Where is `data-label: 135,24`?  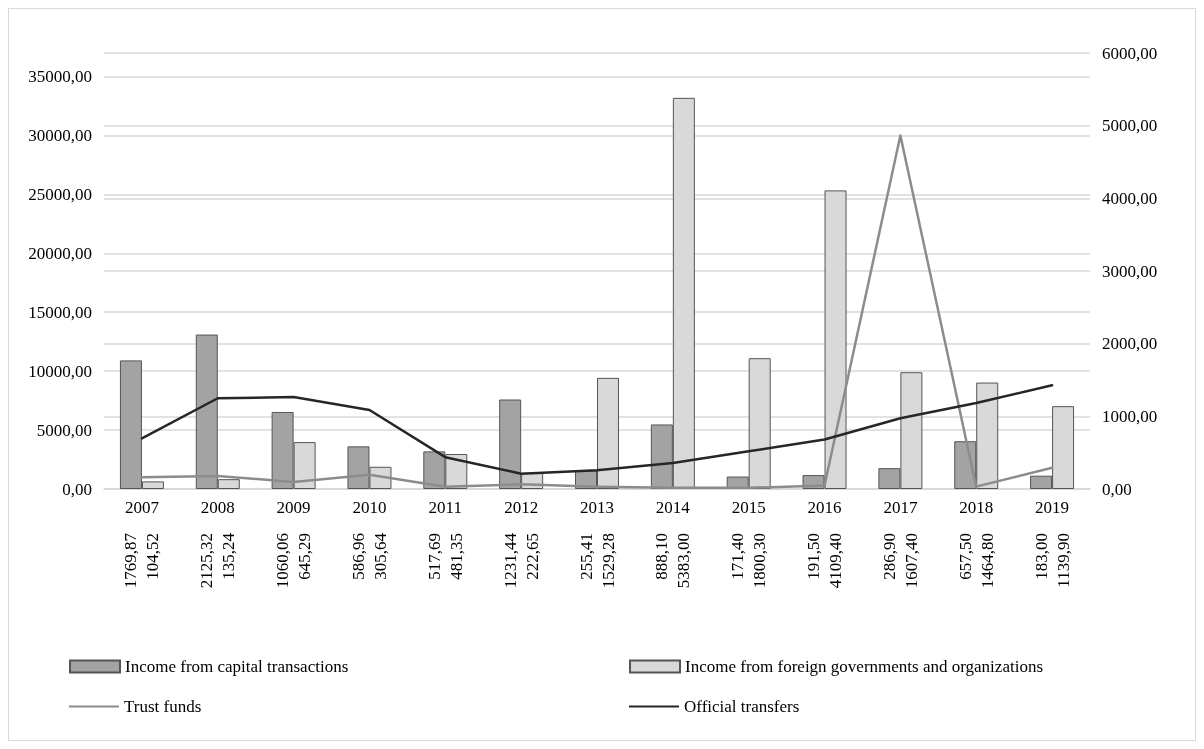 data-label: 135,24 is located at coordinates (229, 556).